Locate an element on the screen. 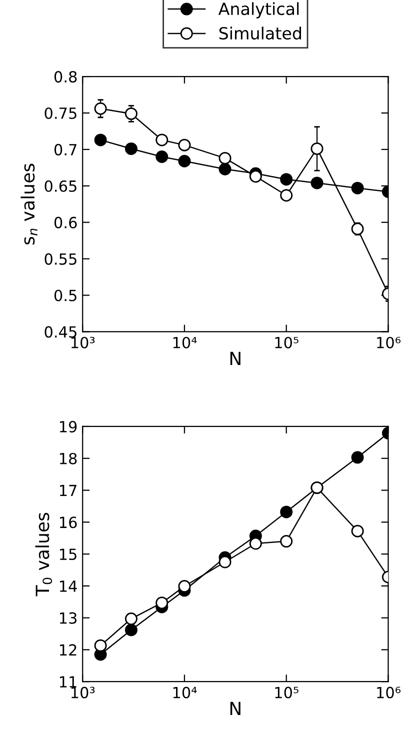 The image size is (413, 729). y-tick-label: 17 is located at coordinates (68, 490).